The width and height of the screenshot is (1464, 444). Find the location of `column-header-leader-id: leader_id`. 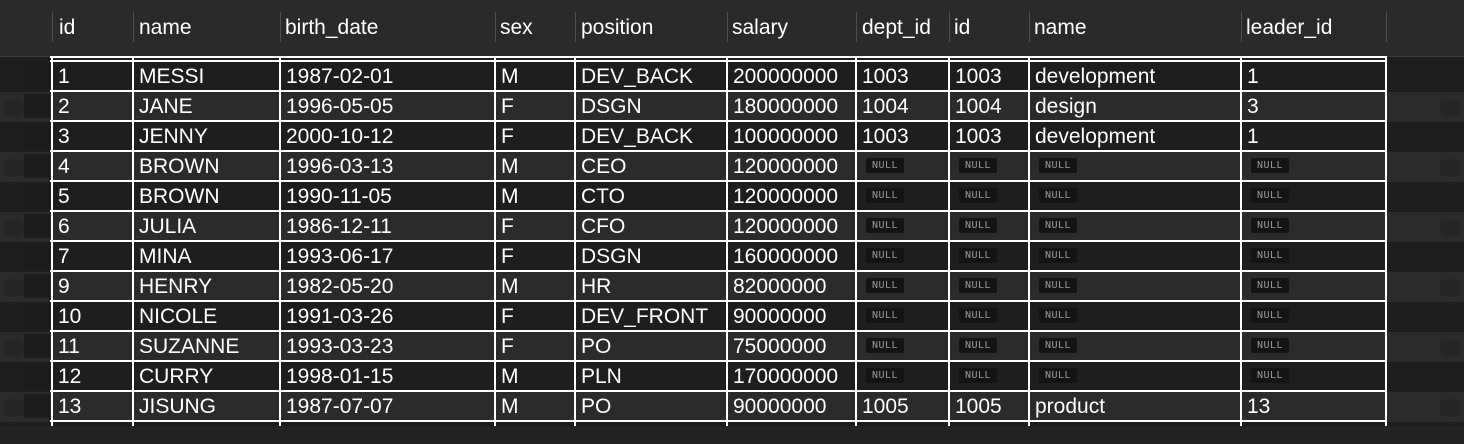

column-header-leader-id: leader_id is located at coordinates (1289, 27).